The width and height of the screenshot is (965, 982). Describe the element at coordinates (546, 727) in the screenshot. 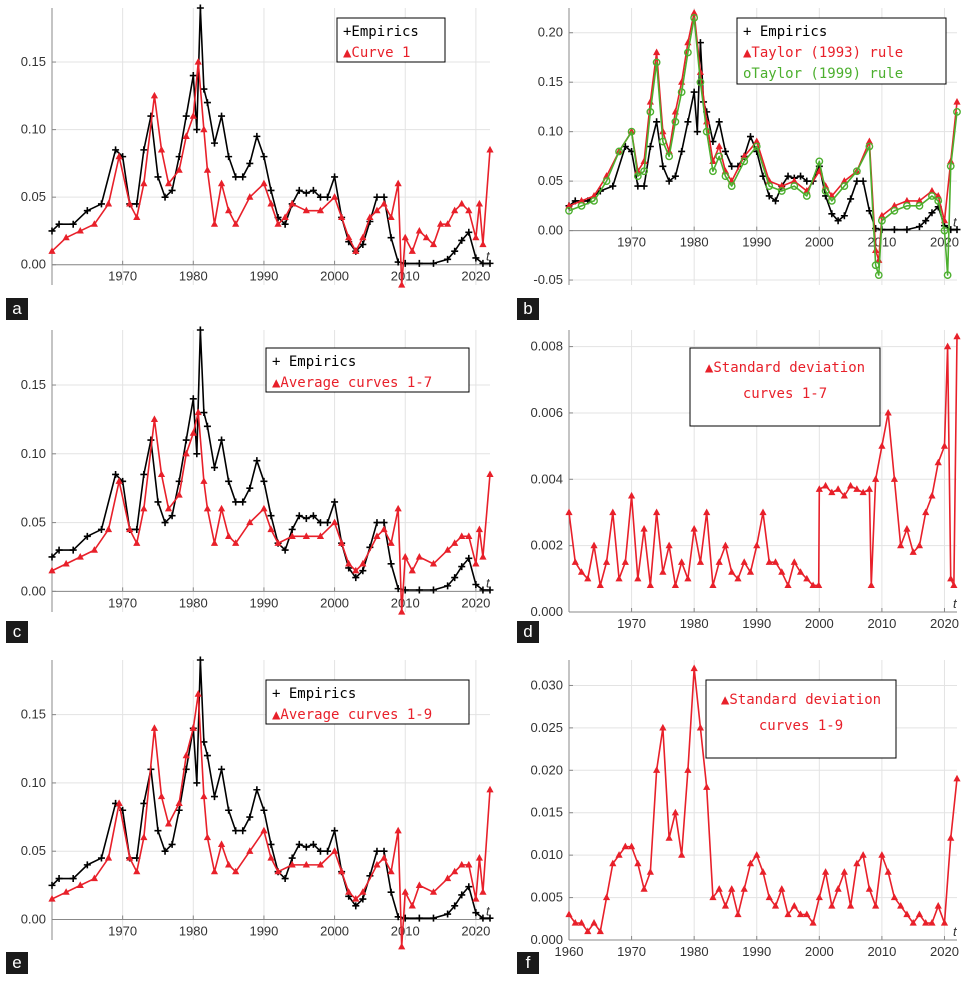

I see `y-tick-label: 0.025` at that location.